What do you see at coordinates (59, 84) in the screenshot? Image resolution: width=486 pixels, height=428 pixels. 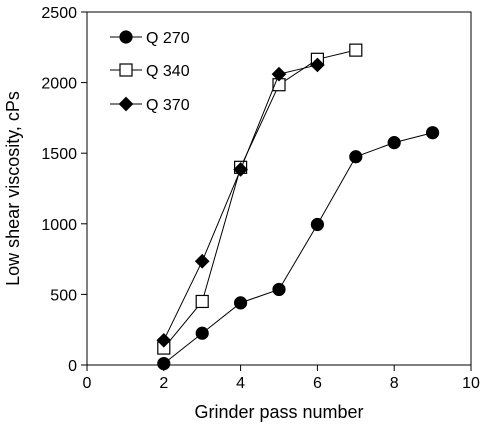 I see `y-tick-label-4: 2000` at bounding box center [59, 84].